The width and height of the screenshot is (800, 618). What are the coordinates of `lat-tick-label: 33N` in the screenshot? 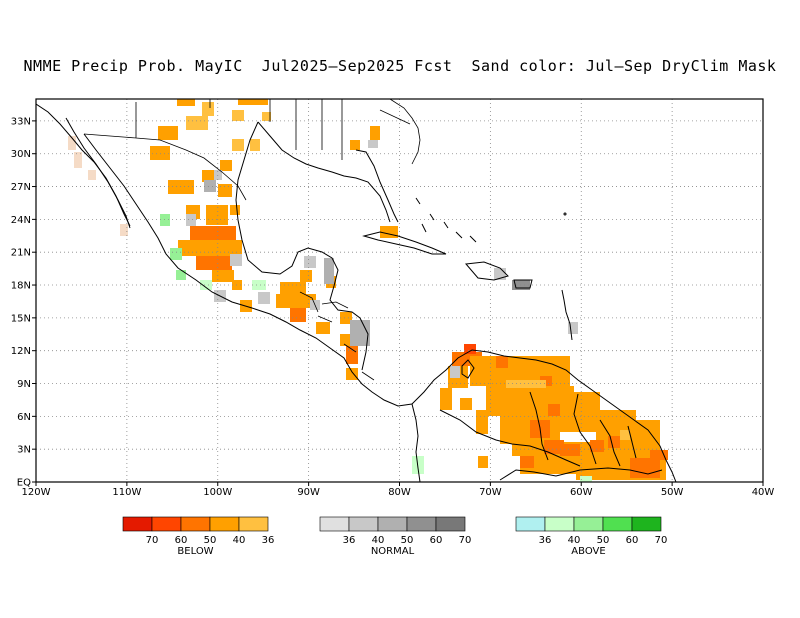 It's located at (21, 121).